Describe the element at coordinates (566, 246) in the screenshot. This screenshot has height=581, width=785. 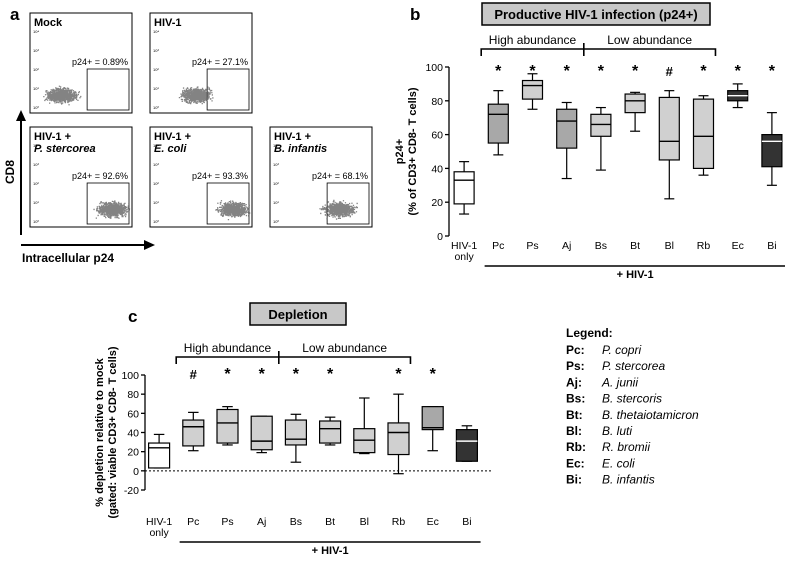
I see `category-label: Aj` at that location.